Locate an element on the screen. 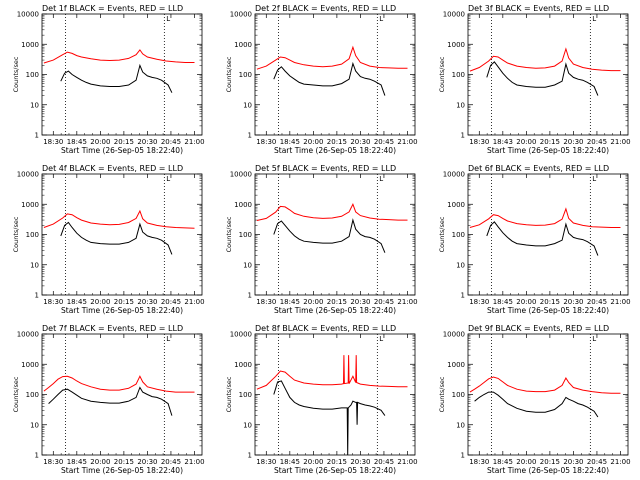 This screenshot has height=480, width=640. chart-title: Det 8f BLACK = Events, RED = LLD is located at coordinates (325, 328).